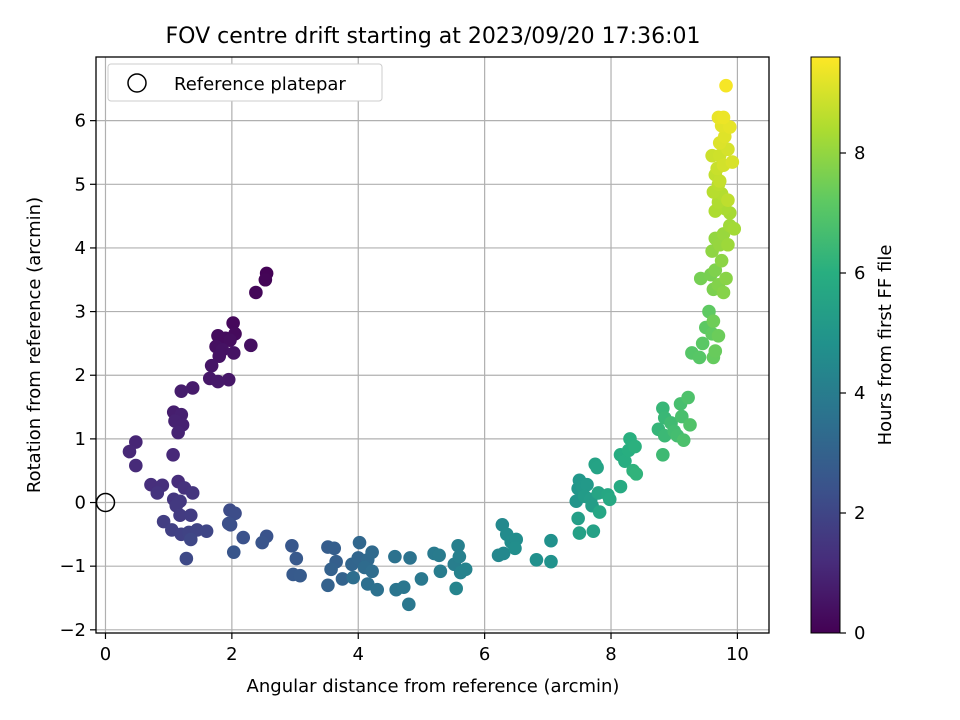 The height and width of the screenshot is (720, 960). What do you see at coordinates (34, 345) in the screenshot?
I see `y-axis-label: Rotation from reference (arcmin)` at bounding box center [34, 345].